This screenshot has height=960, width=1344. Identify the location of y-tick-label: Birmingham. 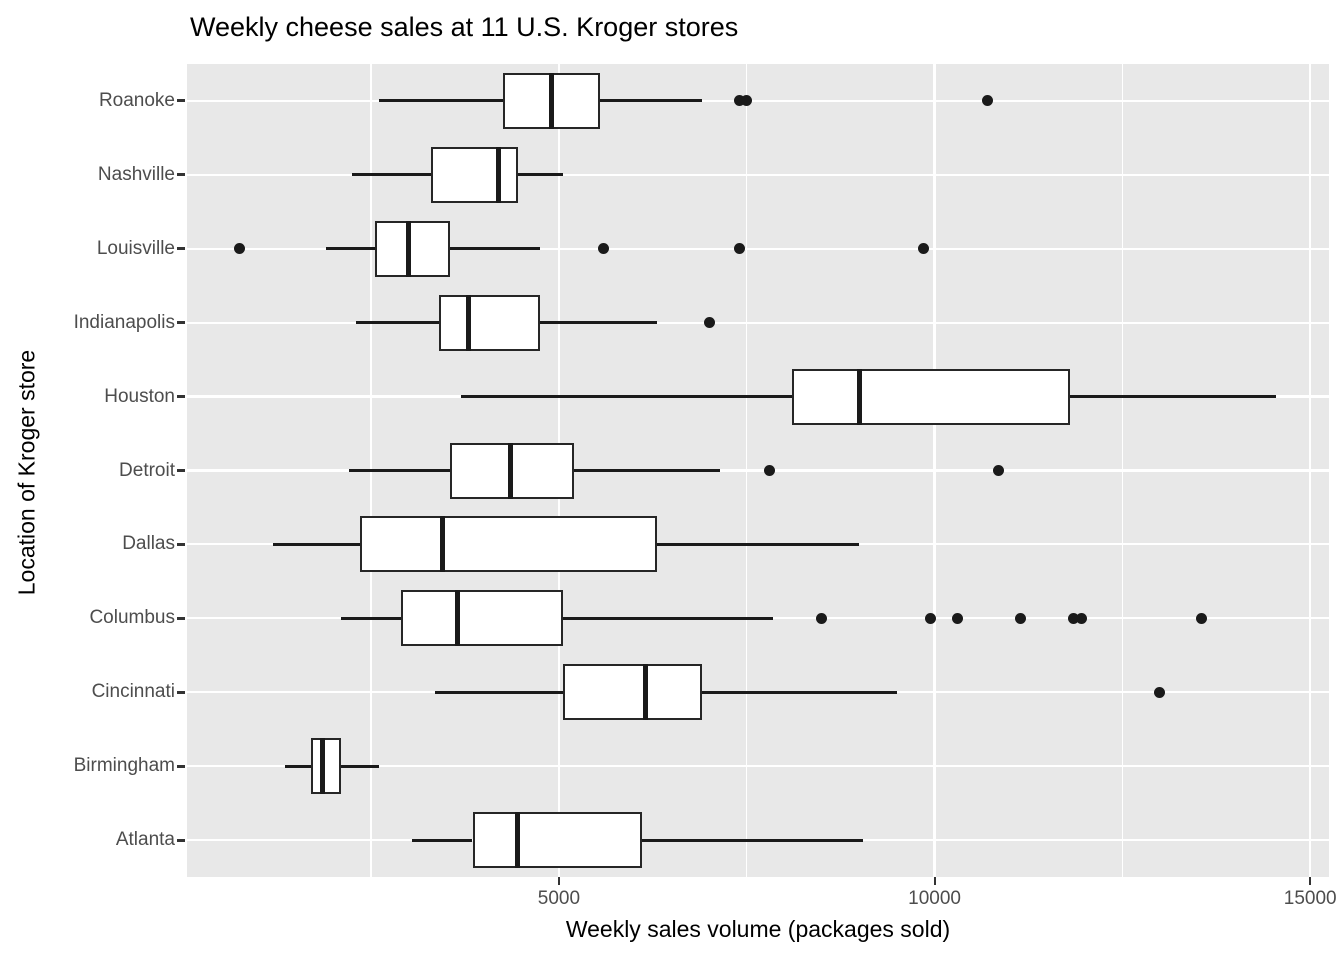
(124, 766).